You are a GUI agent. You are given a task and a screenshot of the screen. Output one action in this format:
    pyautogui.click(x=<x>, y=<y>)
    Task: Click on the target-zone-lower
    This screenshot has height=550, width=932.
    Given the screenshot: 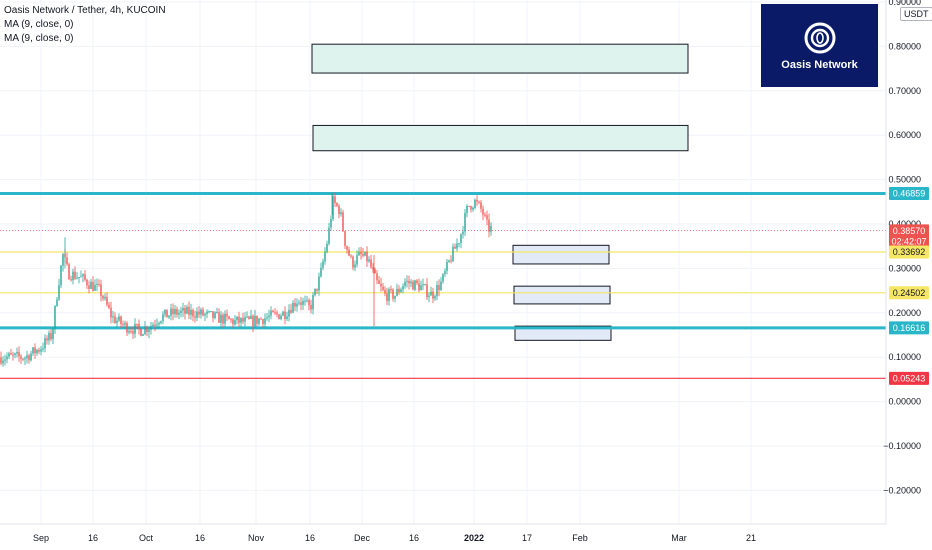 What is the action you would take?
    pyautogui.click(x=561, y=254)
    